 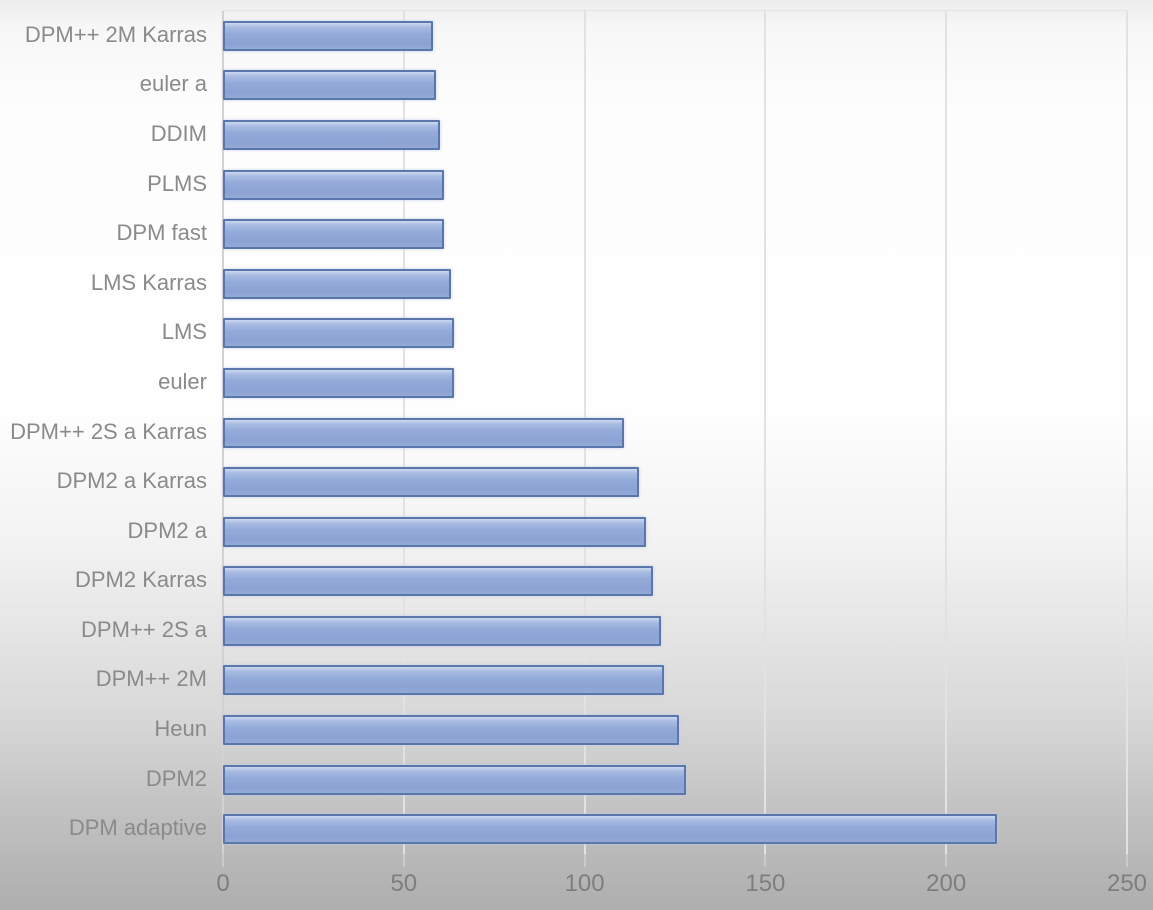 What do you see at coordinates (167, 530) in the screenshot?
I see `category-label: DPM2 a` at bounding box center [167, 530].